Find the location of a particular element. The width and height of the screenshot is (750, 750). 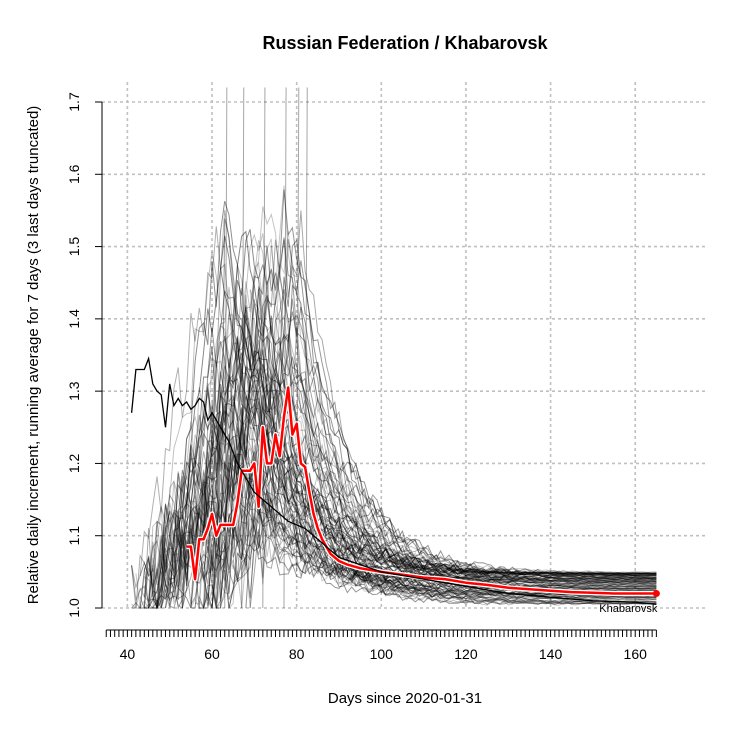

y-tick-label: 1.1 is located at coordinates (74, 536).